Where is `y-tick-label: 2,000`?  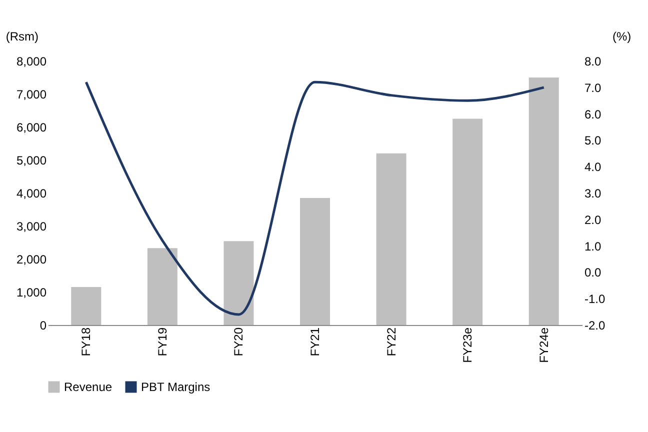
y-tick-label: 2,000 is located at coordinates (31, 259).